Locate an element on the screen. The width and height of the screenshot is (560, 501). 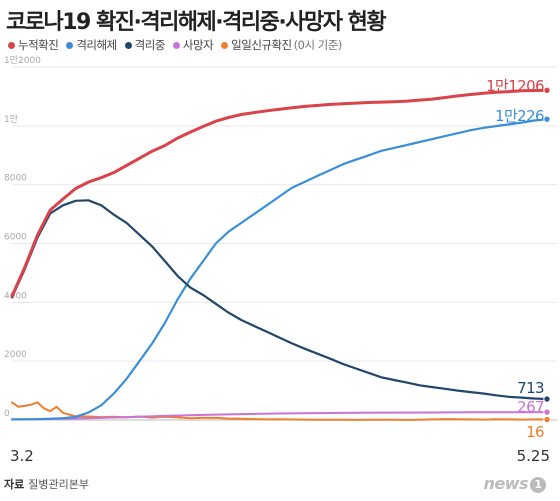
y-tick-label: 0 is located at coordinates (7, 414).